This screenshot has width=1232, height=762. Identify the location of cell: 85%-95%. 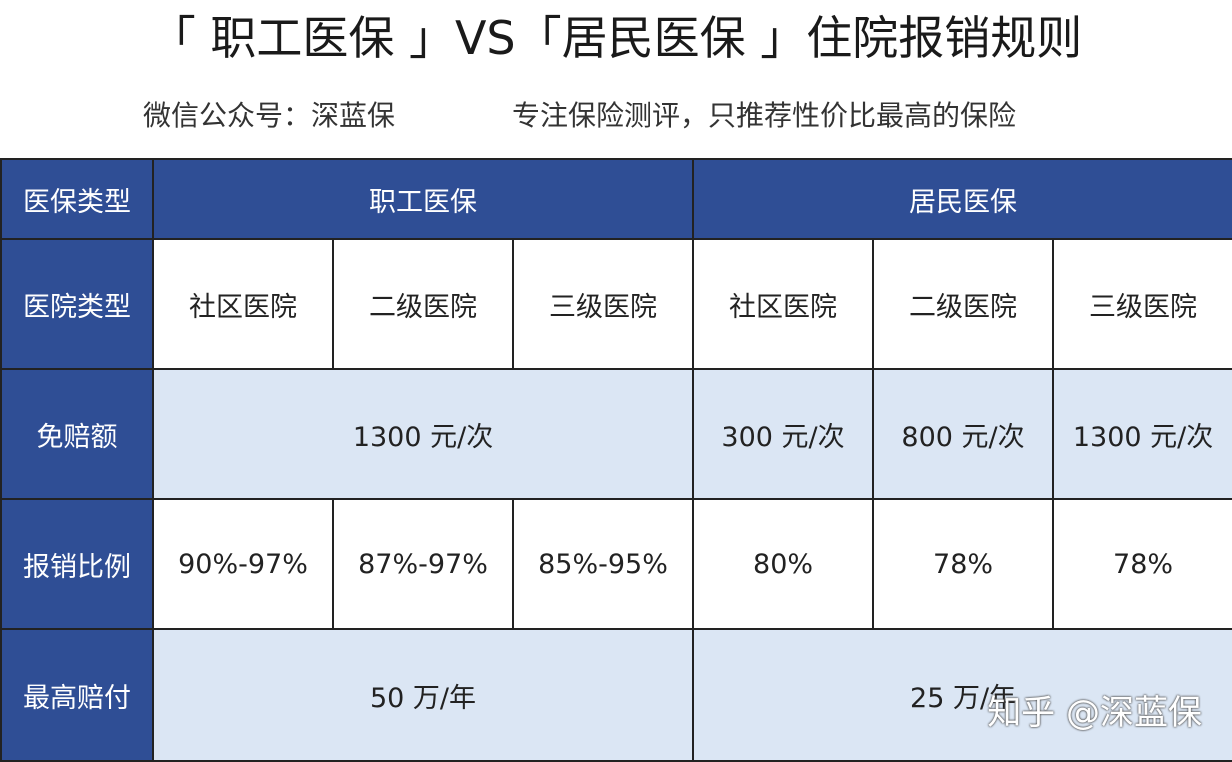
(603, 564).